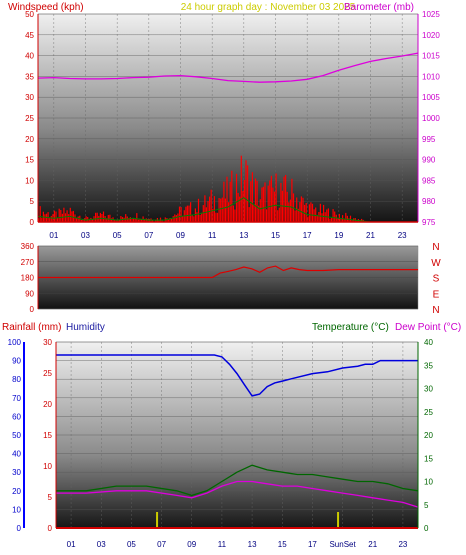 The height and width of the screenshot is (555, 466). What do you see at coordinates (32, 309) in the screenshot?
I see `direction-tick-label: 0` at bounding box center [32, 309].